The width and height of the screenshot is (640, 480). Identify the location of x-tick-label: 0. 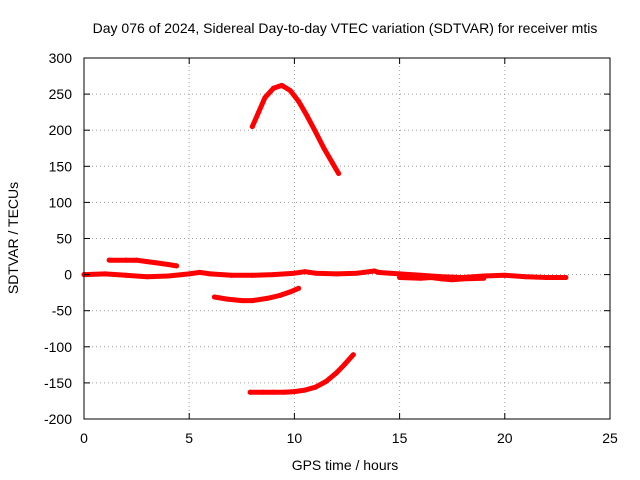
(84, 438).